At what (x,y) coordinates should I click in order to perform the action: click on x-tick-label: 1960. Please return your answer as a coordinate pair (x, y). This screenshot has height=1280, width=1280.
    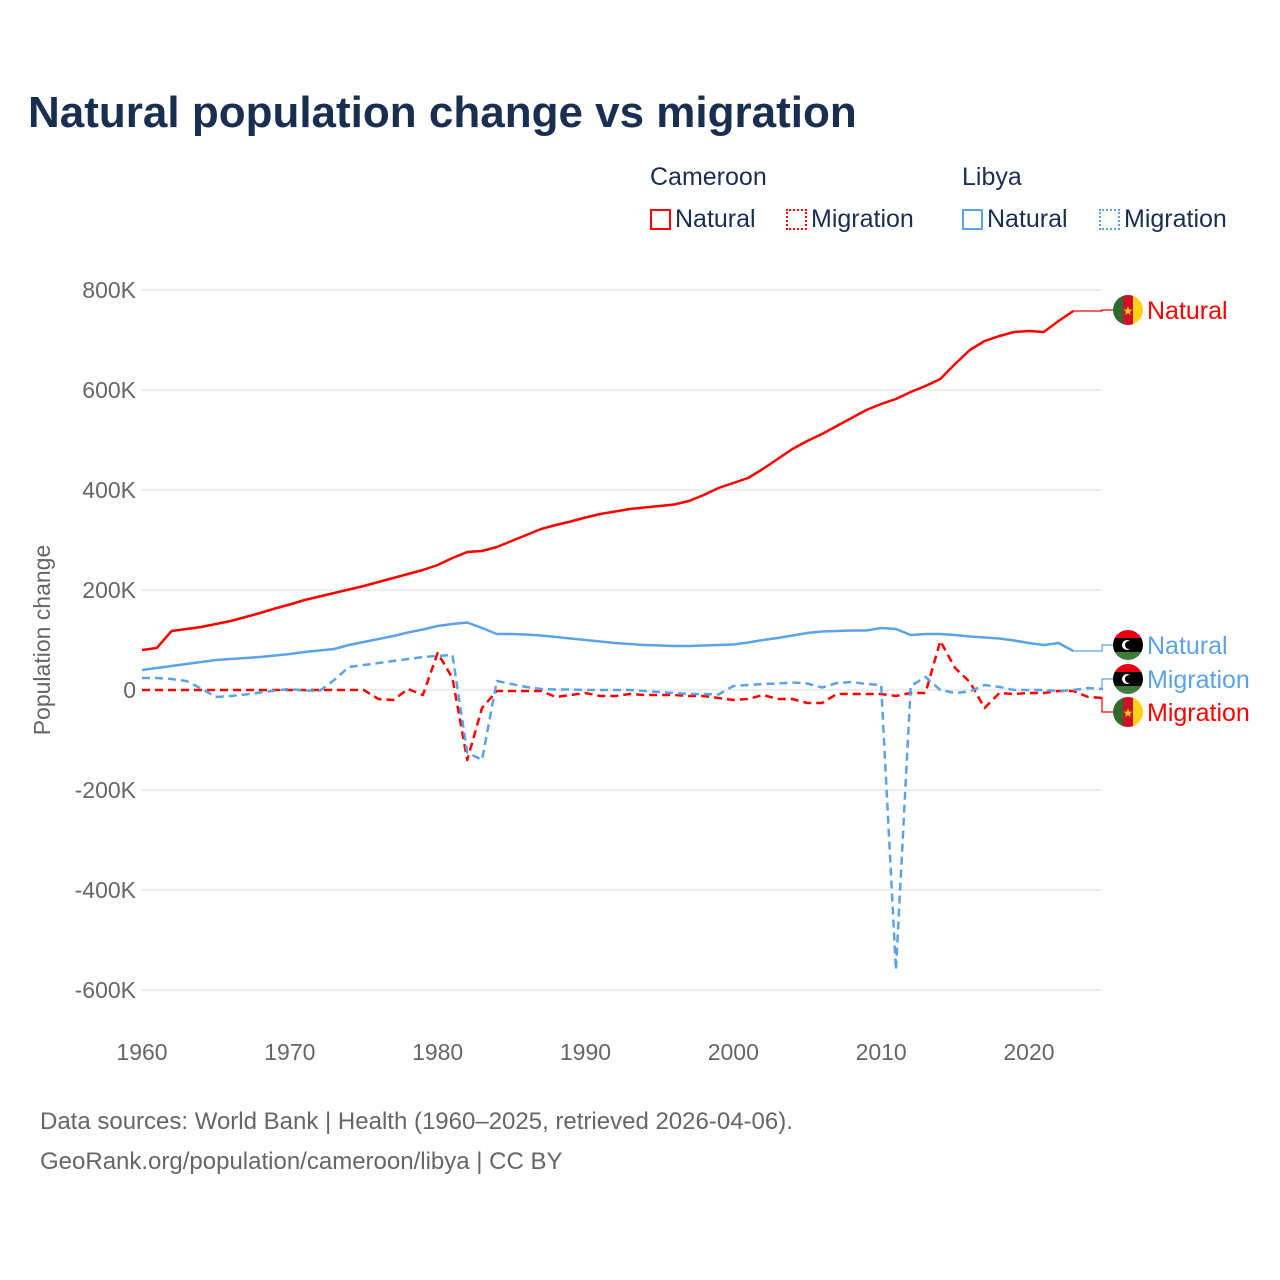
    Looking at the image, I should click on (141, 1052).